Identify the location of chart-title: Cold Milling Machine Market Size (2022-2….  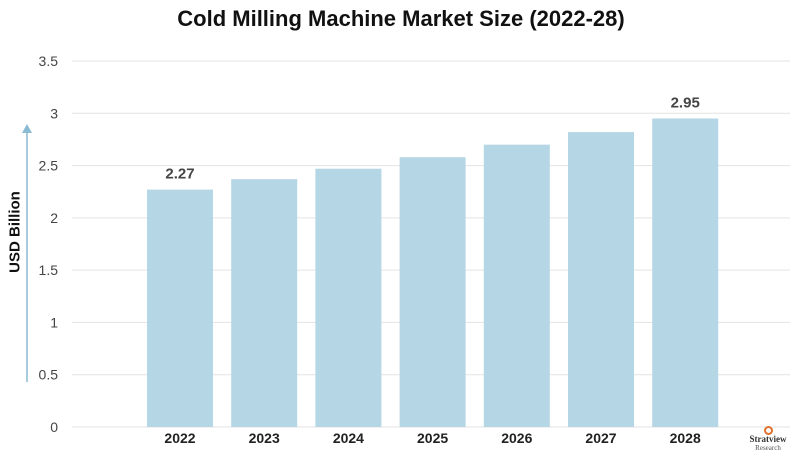
(401, 18).